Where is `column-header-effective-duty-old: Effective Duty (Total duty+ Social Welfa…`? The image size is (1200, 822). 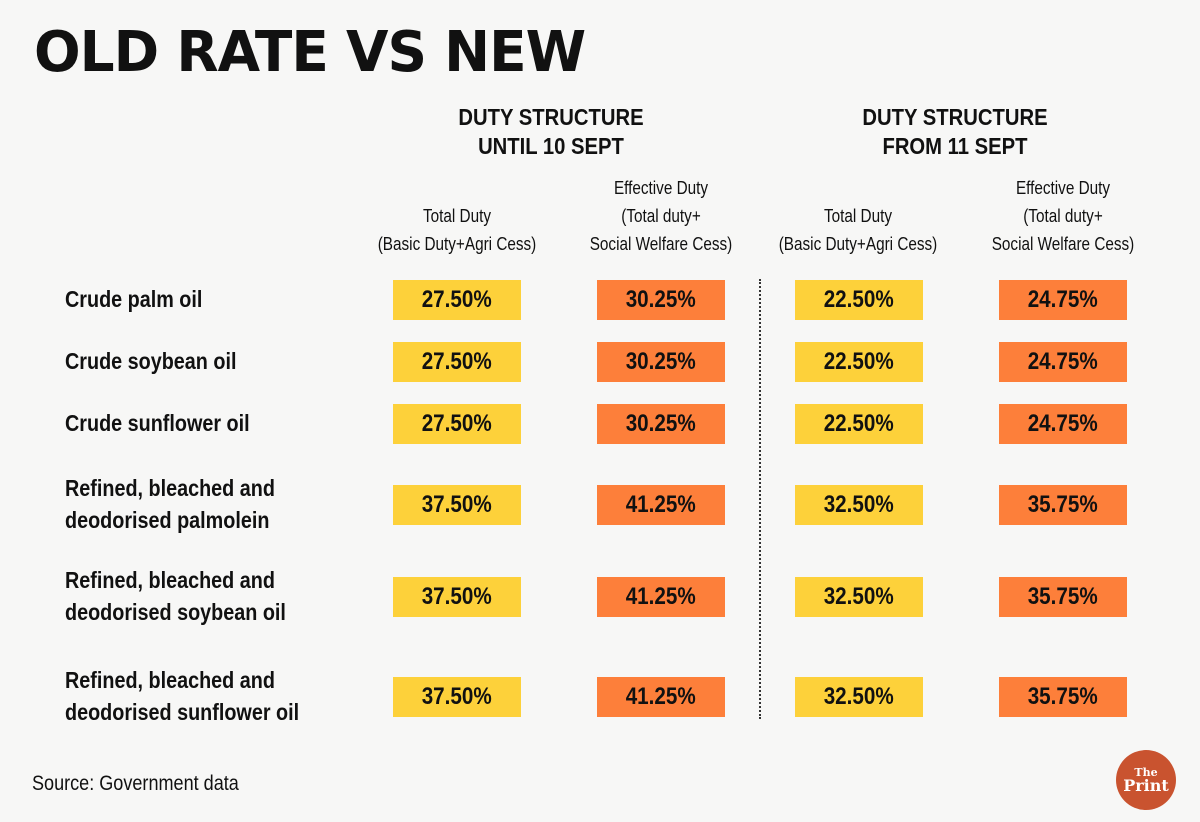 column-header-effective-duty-old: Effective Duty (Total duty+ Social Welfa… is located at coordinates (661, 216).